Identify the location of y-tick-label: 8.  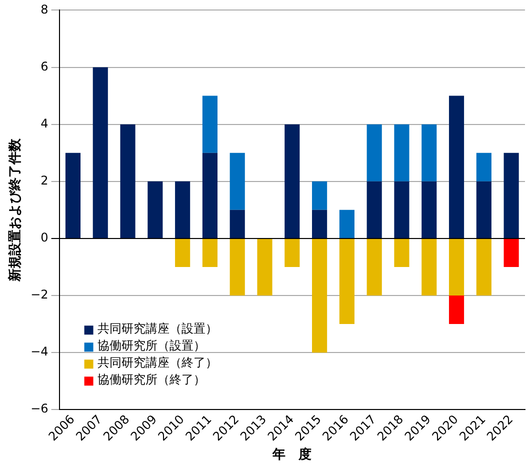
(44, 9).